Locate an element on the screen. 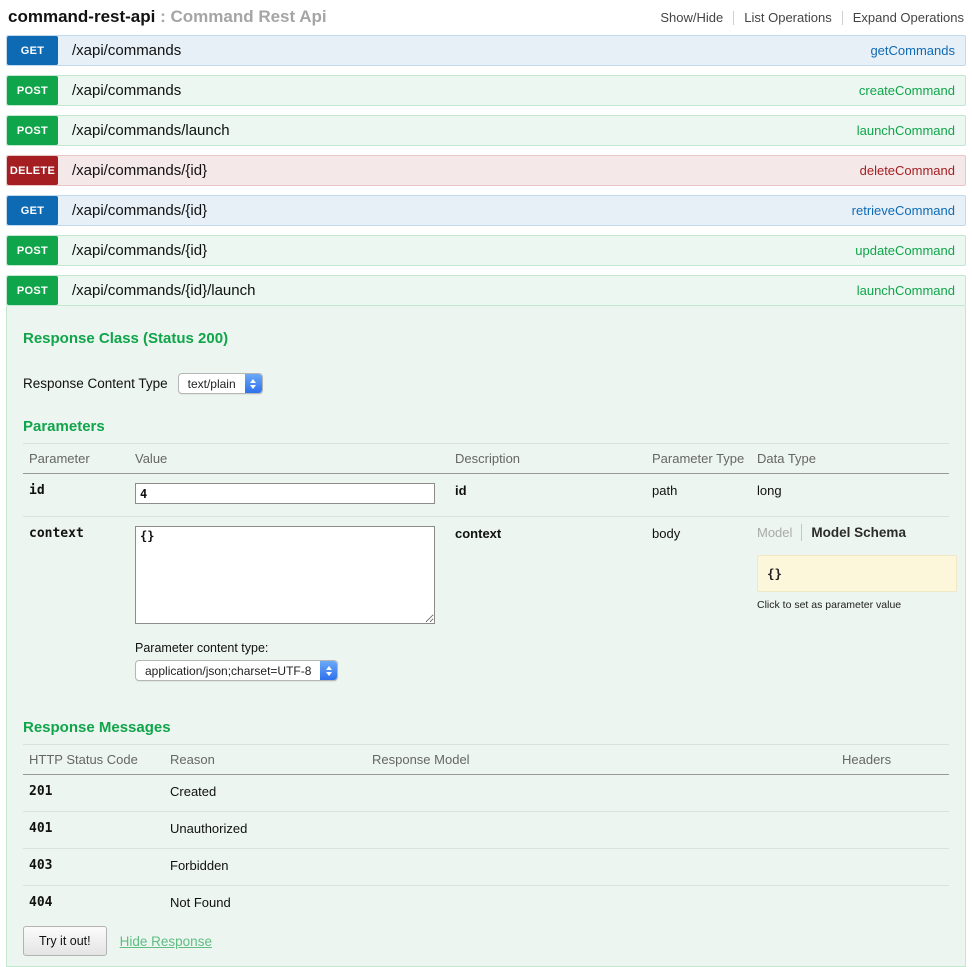 The height and width of the screenshot is (967, 972). response-row-403: 403 Forbidden is located at coordinates (486, 867).